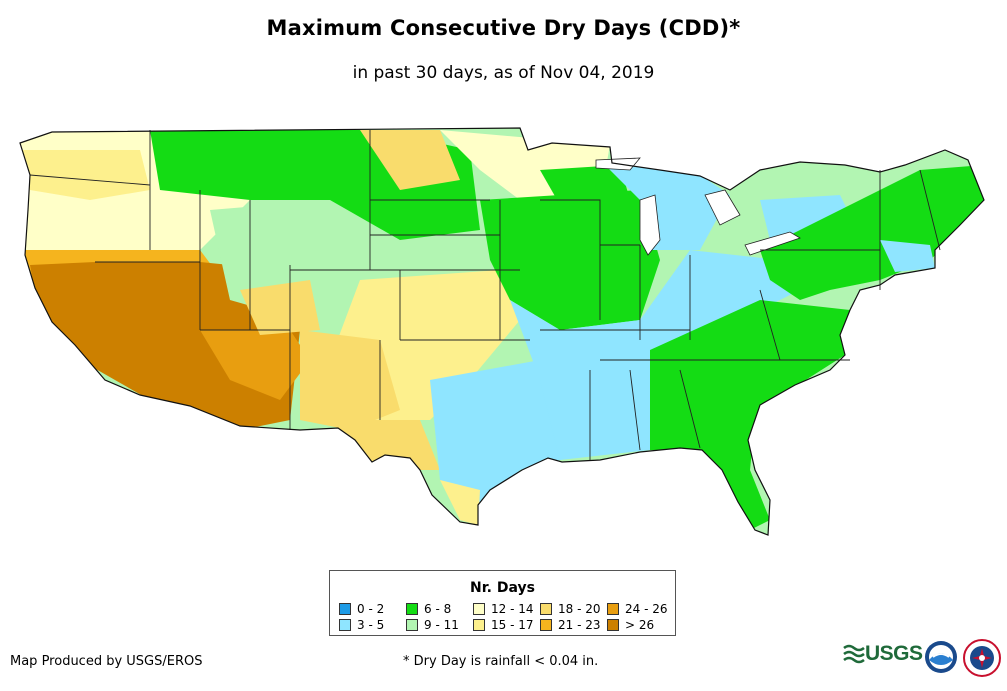  What do you see at coordinates (579, 625) in the screenshot?
I see `legend-label: 21 - 23` at bounding box center [579, 625].